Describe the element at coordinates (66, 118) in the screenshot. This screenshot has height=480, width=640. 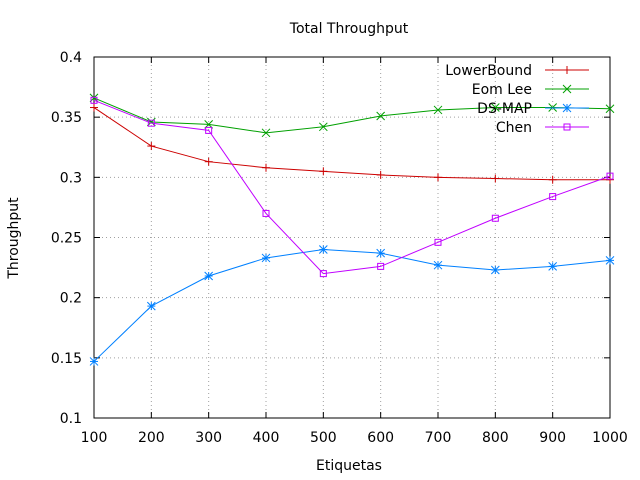
I see `y-tick-label: 0.35` at that location.